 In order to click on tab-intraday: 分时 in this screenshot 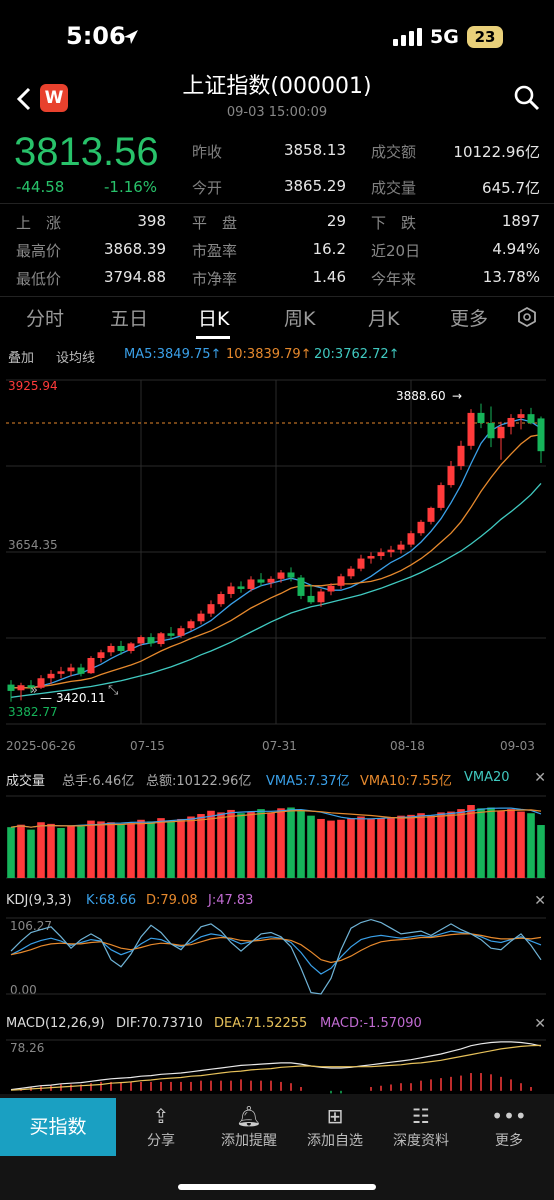, I will do `click(45, 319)`.